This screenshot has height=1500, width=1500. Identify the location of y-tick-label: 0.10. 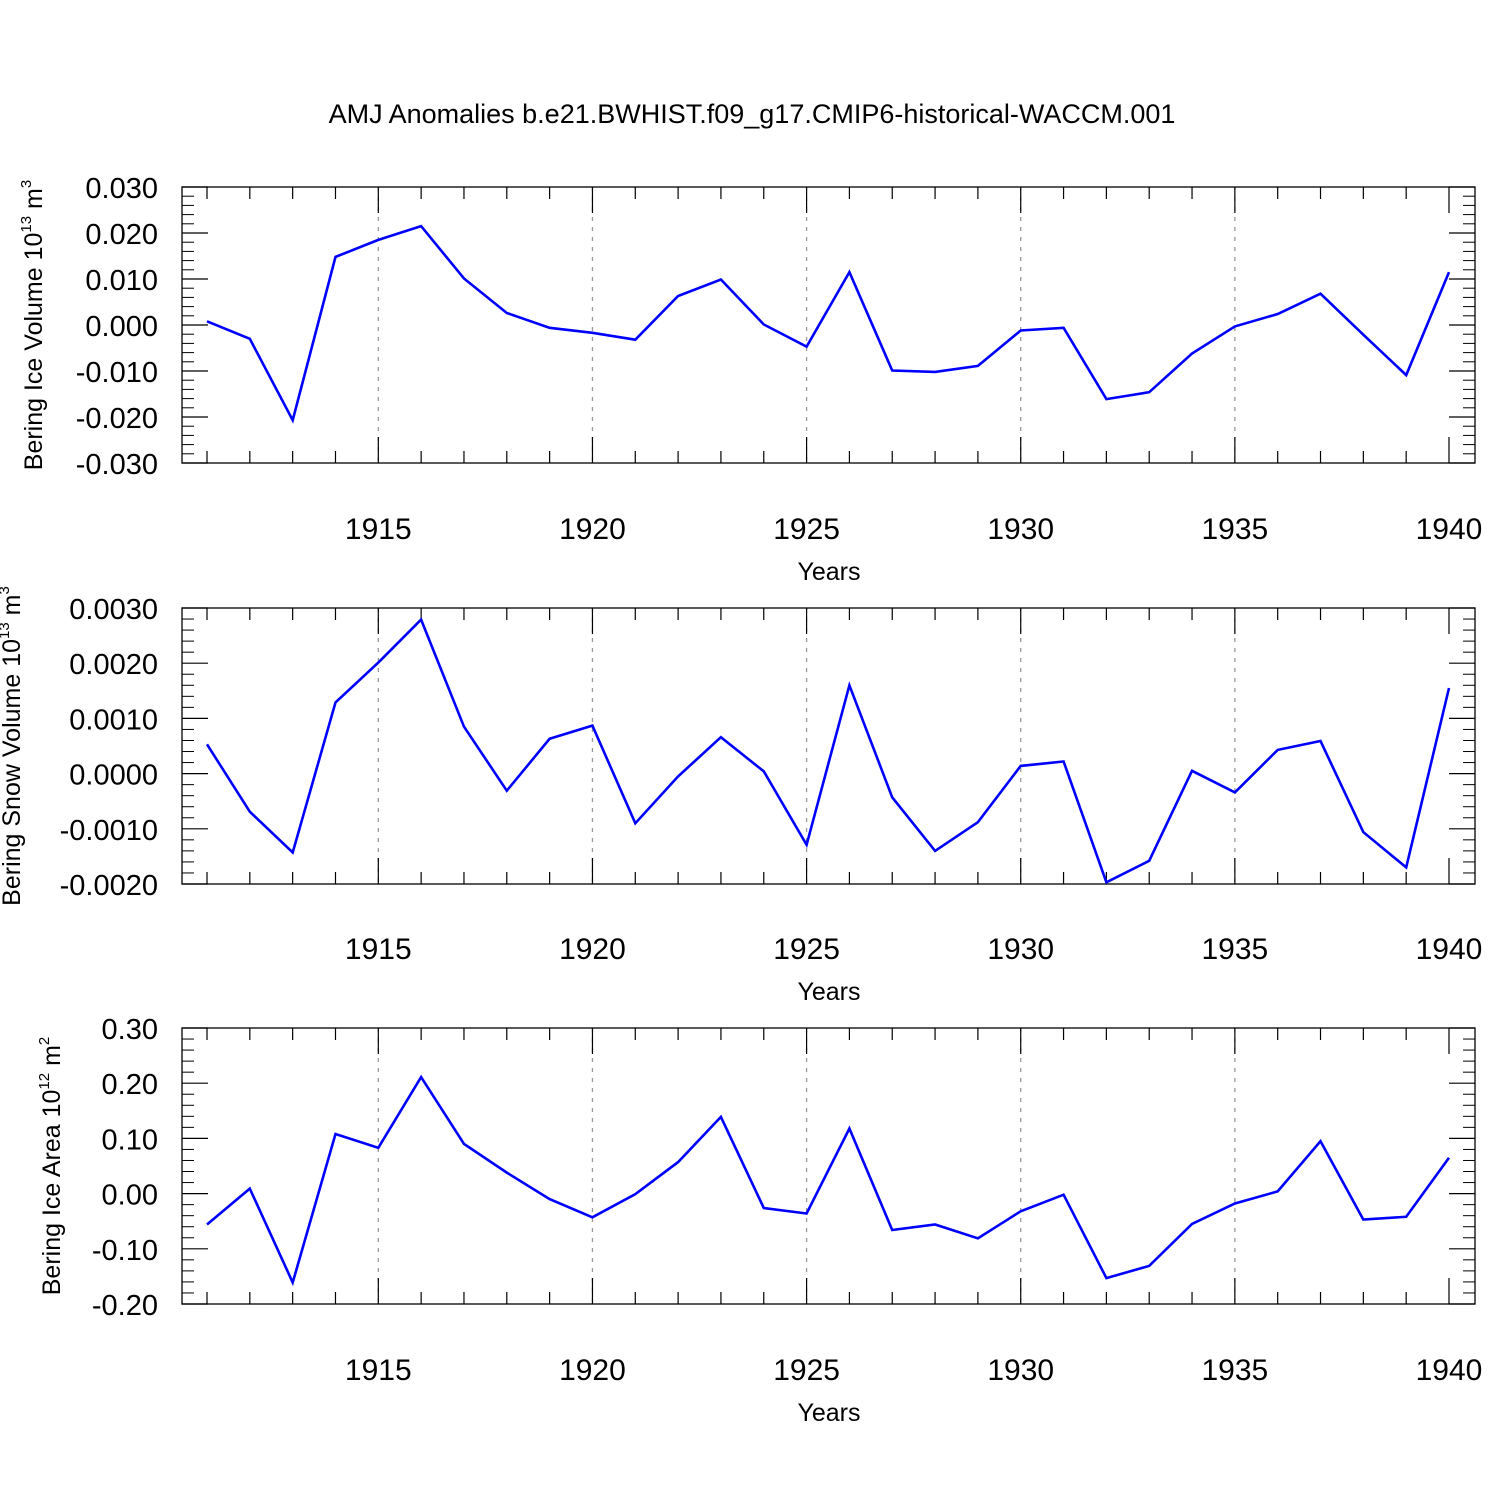
(130, 1140).